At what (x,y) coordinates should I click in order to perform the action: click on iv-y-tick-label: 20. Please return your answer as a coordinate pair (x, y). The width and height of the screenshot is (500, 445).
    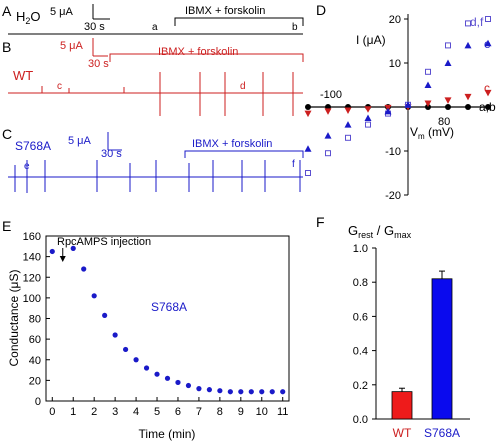
    Looking at the image, I should click on (395, 20).